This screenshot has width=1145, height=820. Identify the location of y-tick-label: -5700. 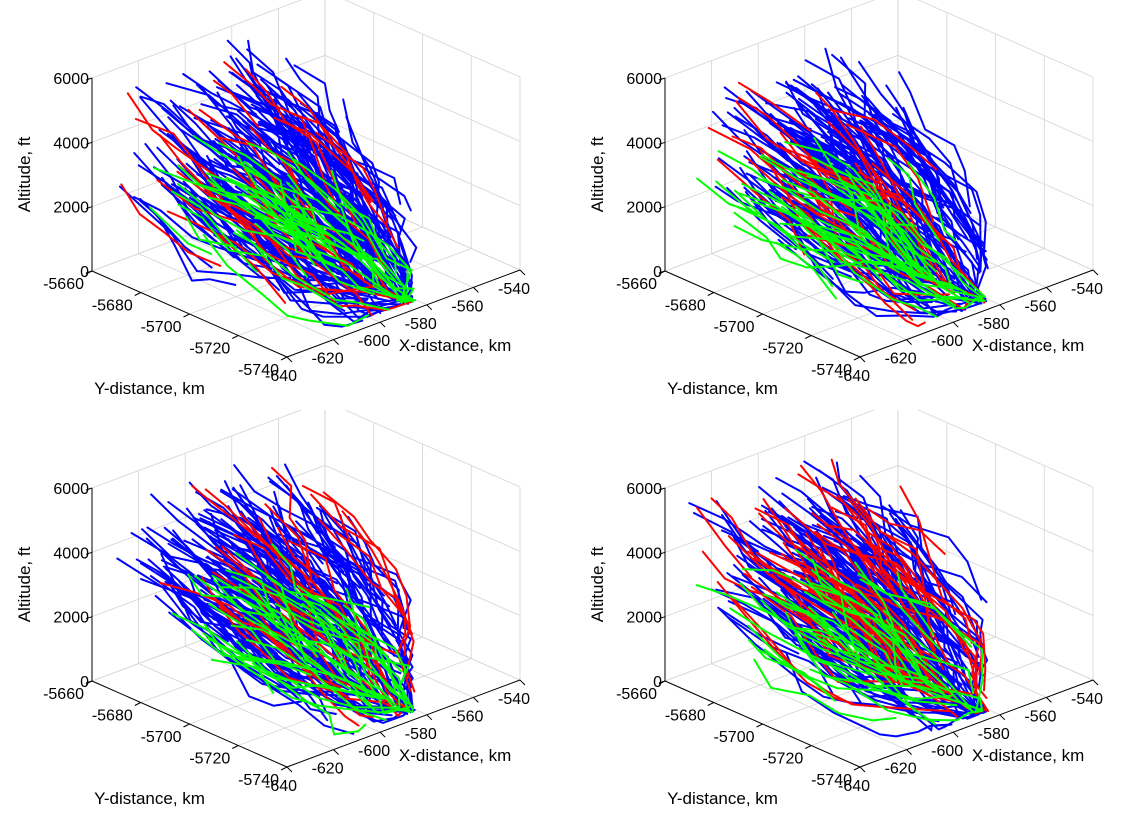
(734, 327).